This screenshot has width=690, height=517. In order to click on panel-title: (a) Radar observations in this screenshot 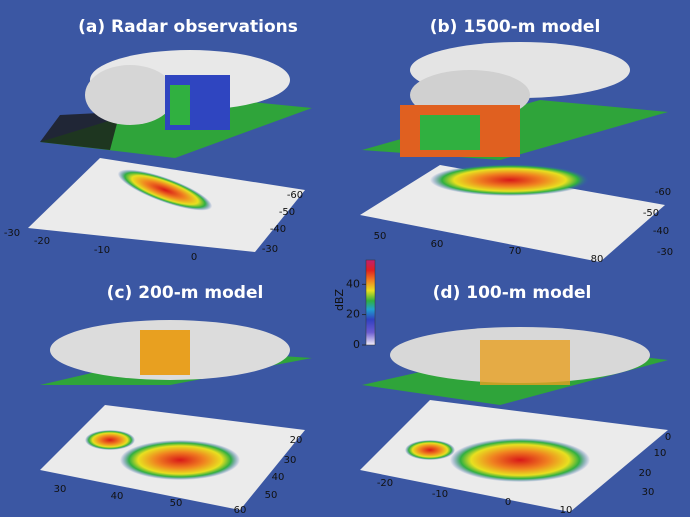, I will do `click(188, 27)`.